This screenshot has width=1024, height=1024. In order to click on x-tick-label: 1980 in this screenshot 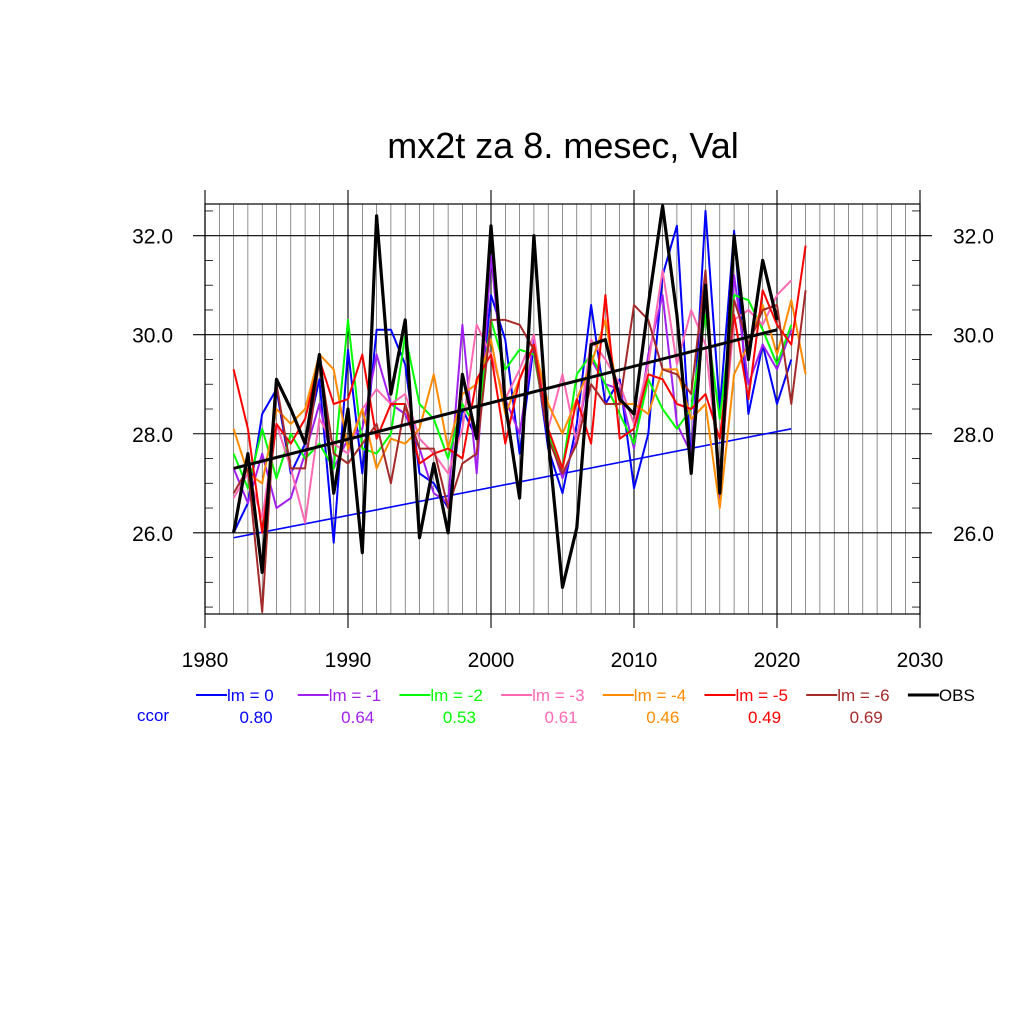, I will do `click(205, 660)`.